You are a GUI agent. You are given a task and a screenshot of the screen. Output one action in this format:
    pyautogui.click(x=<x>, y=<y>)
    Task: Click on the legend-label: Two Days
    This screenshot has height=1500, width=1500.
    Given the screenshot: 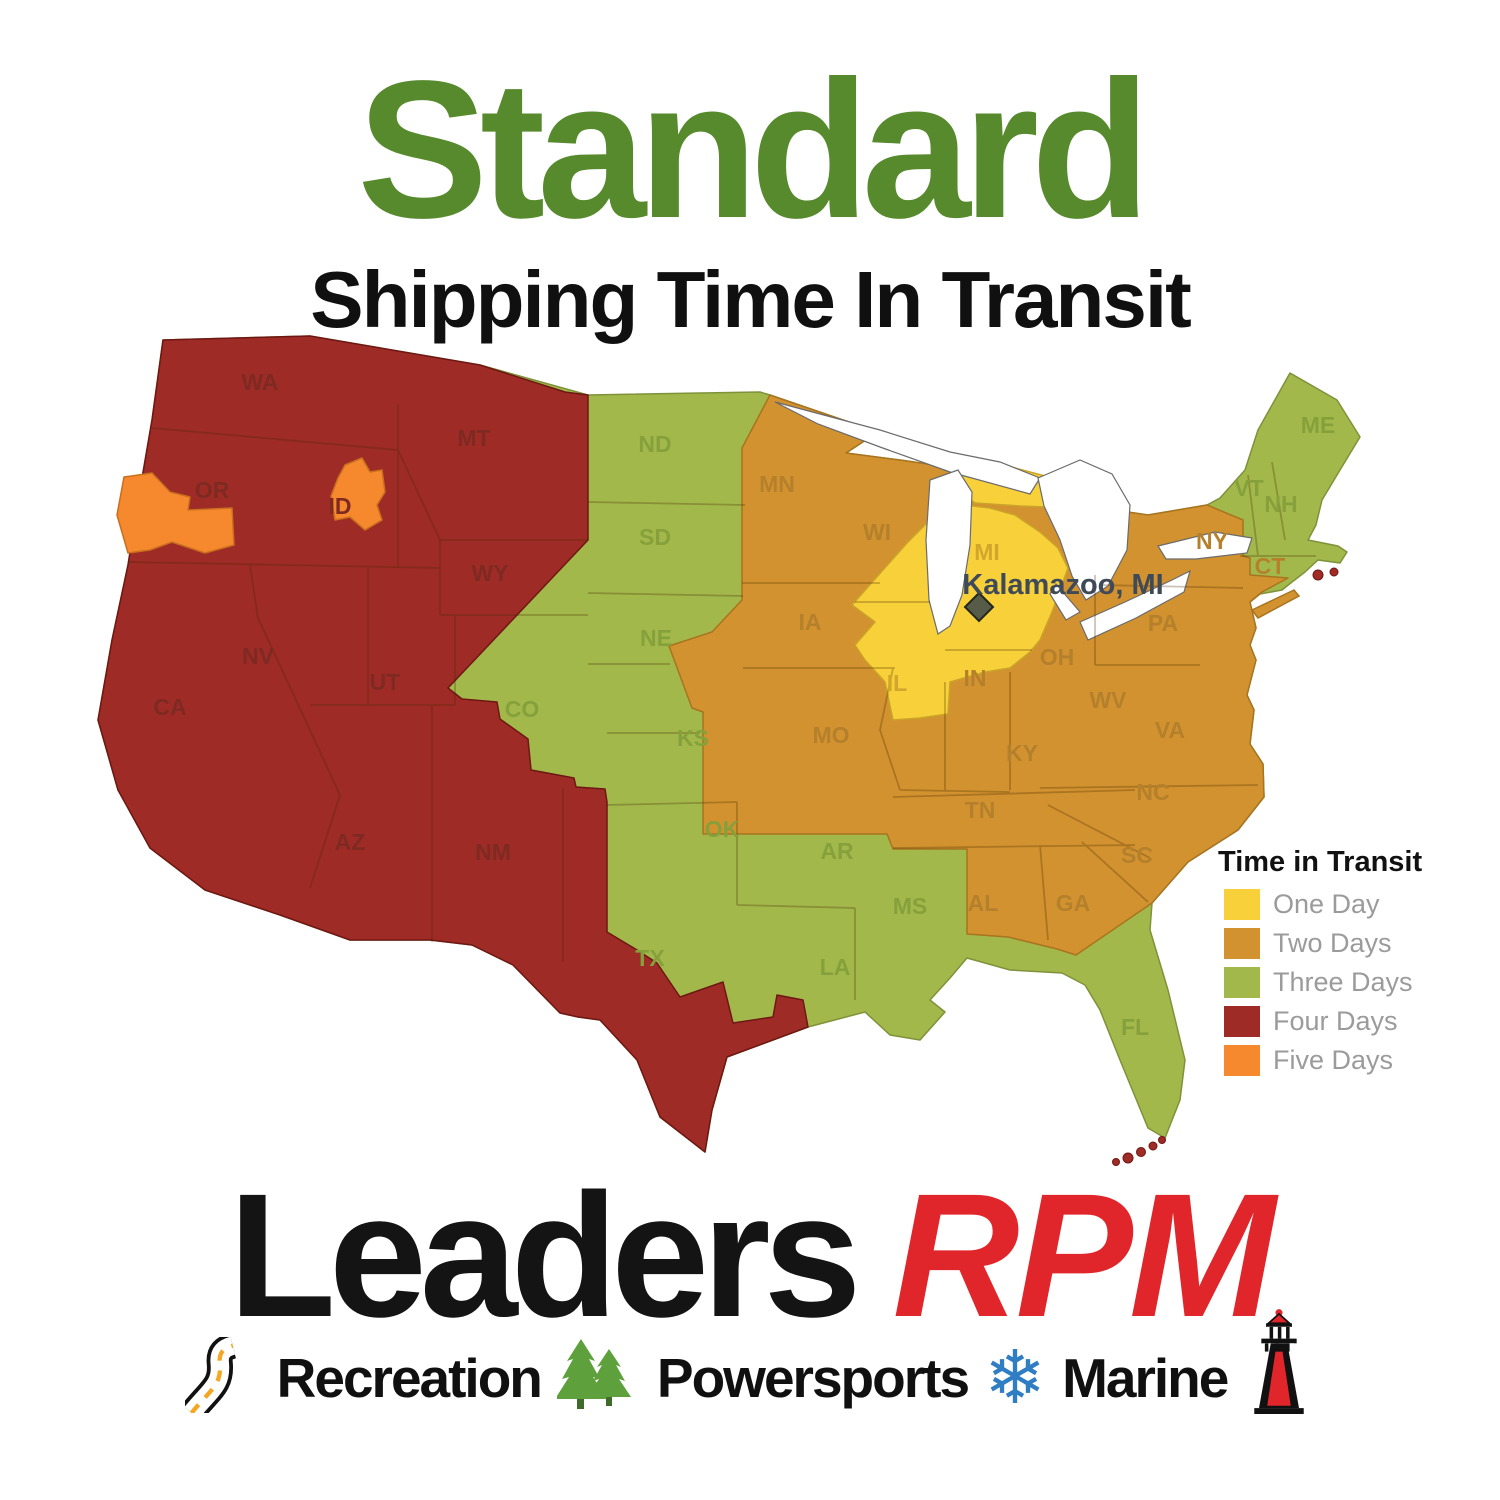 What is the action you would take?
    pyautogui.click(x=1332, y=943)
    